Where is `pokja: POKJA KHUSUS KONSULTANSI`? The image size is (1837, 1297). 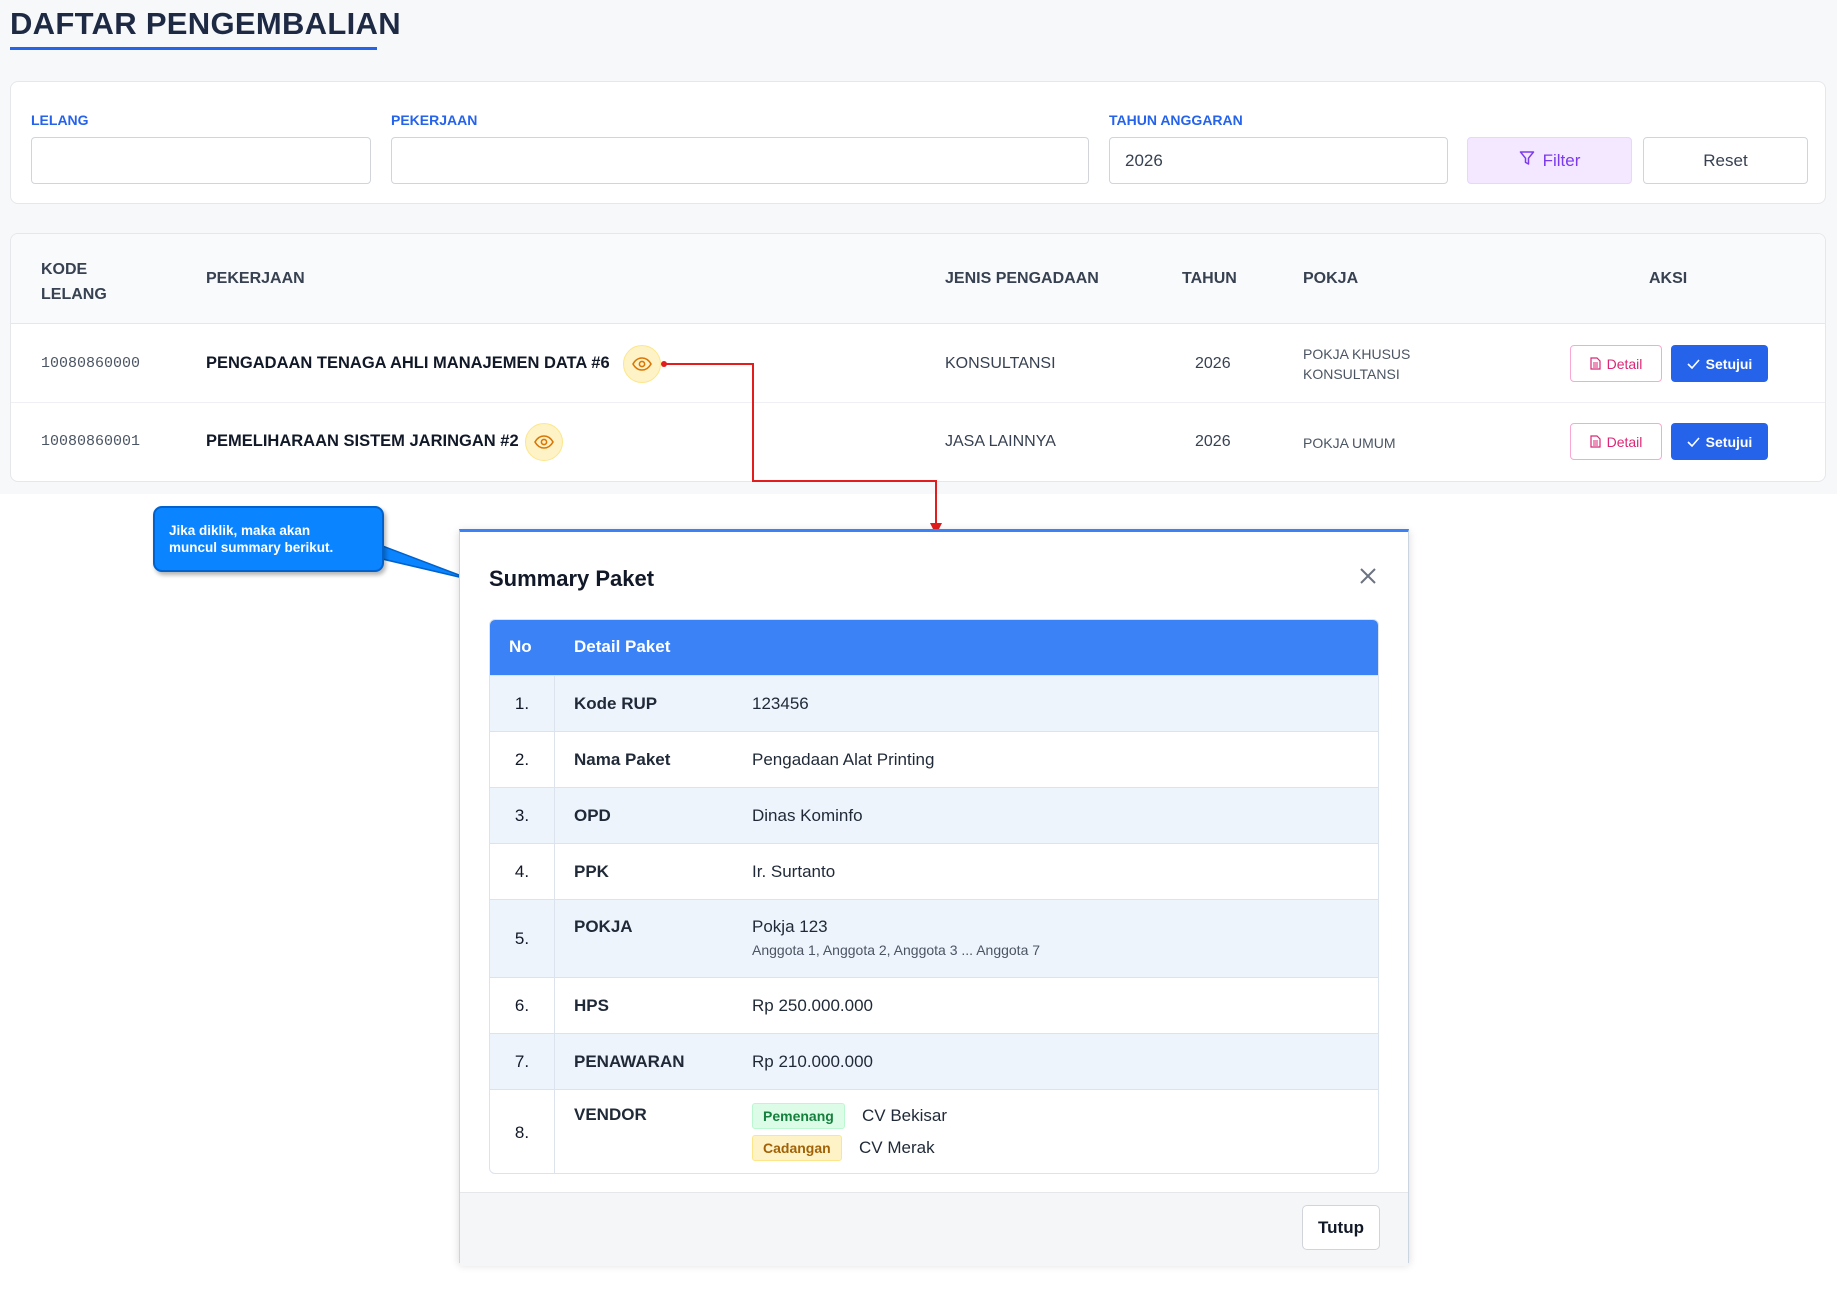 pokja: POKJA KHUSUS KONSULTANSI is located at coordinates (1356, 364).